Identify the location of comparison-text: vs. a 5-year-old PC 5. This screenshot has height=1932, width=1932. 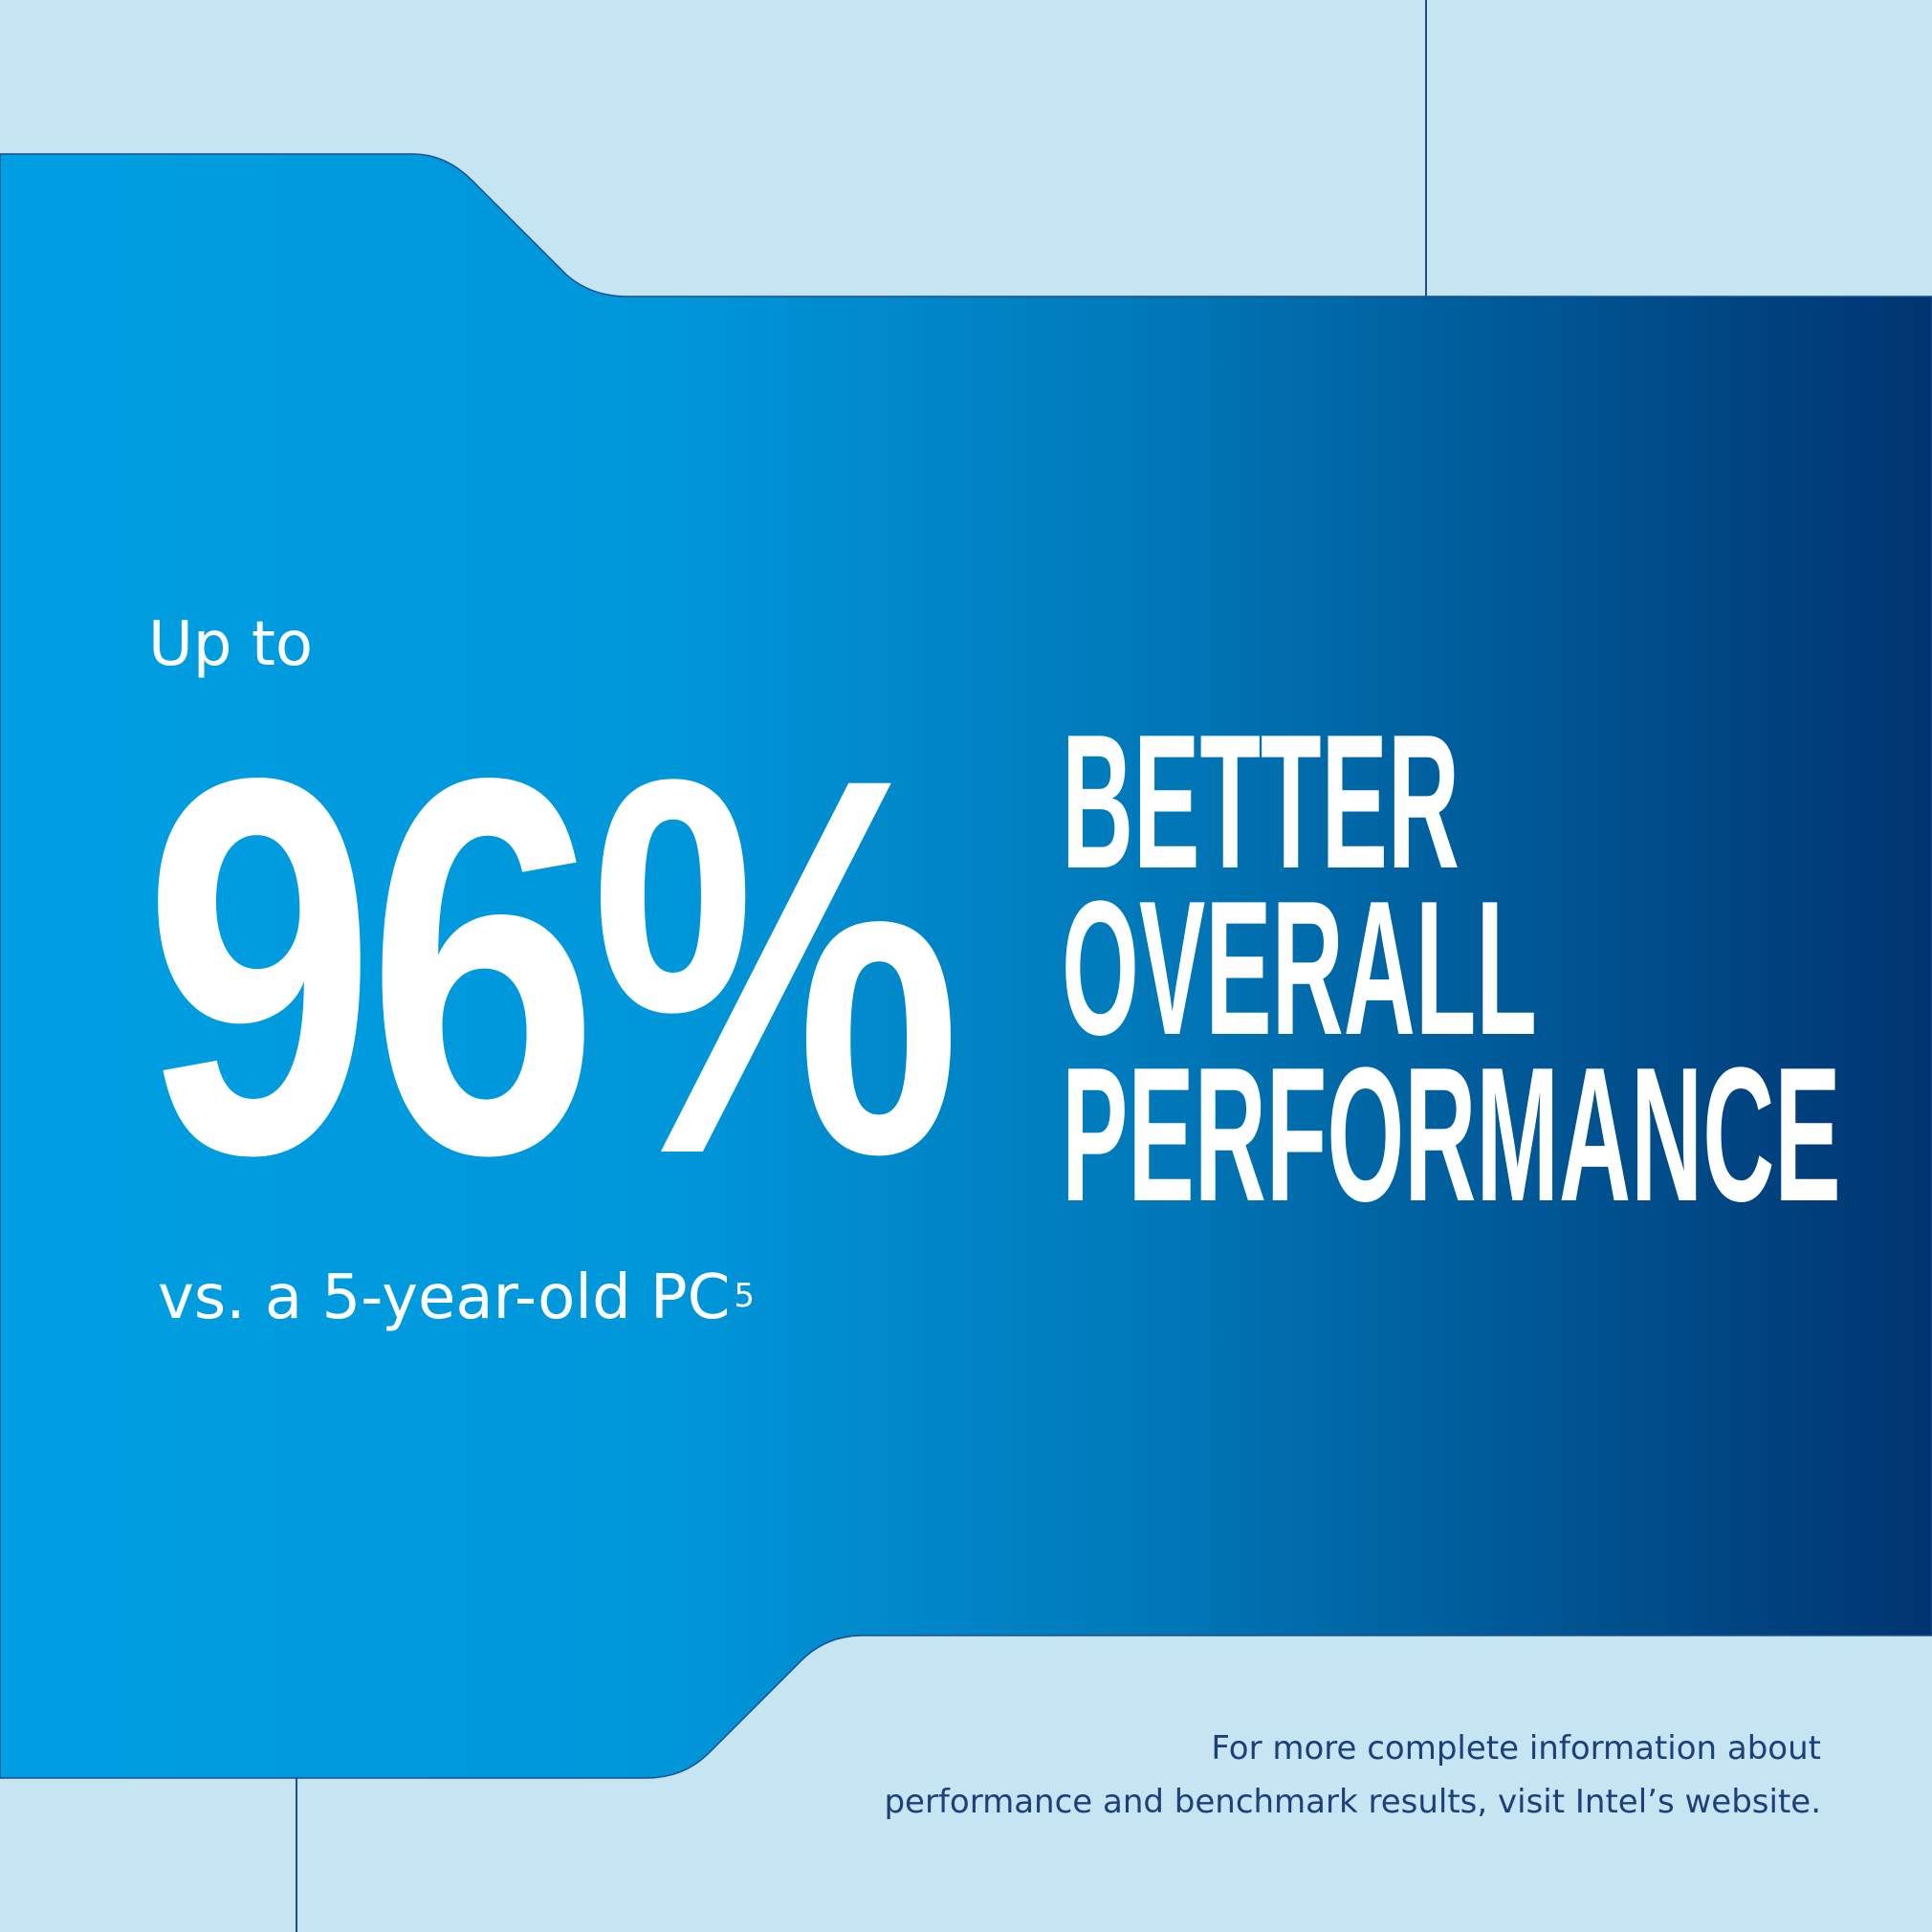
(456, 1298).